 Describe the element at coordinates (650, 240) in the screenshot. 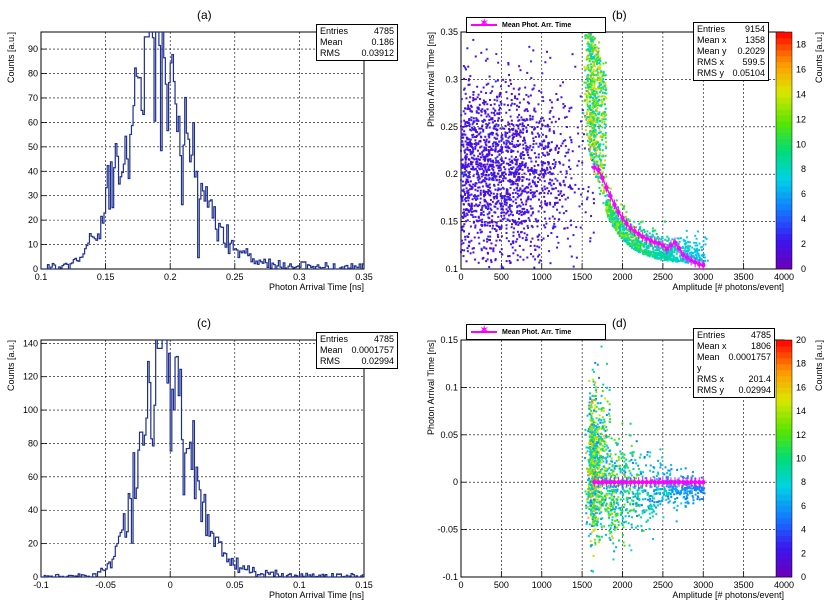

I see `mean-profile-point` at that location.